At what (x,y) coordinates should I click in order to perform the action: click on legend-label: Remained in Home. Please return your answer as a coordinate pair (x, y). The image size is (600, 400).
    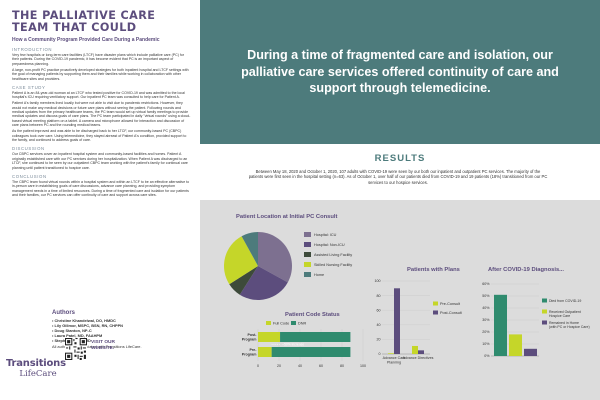
    Looking at the image, I should click on (564, 323).